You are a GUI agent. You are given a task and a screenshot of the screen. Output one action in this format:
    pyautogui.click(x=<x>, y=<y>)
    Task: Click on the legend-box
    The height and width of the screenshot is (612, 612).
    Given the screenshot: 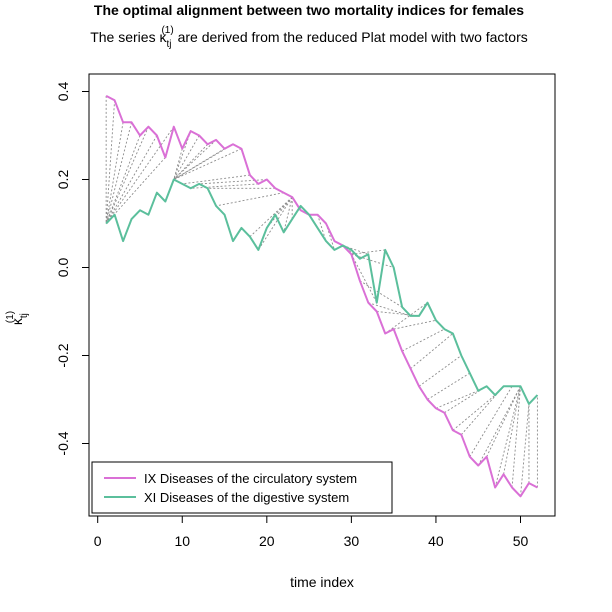 What is the action you would take?
    pyautogui.click(x=242, y=487)
    